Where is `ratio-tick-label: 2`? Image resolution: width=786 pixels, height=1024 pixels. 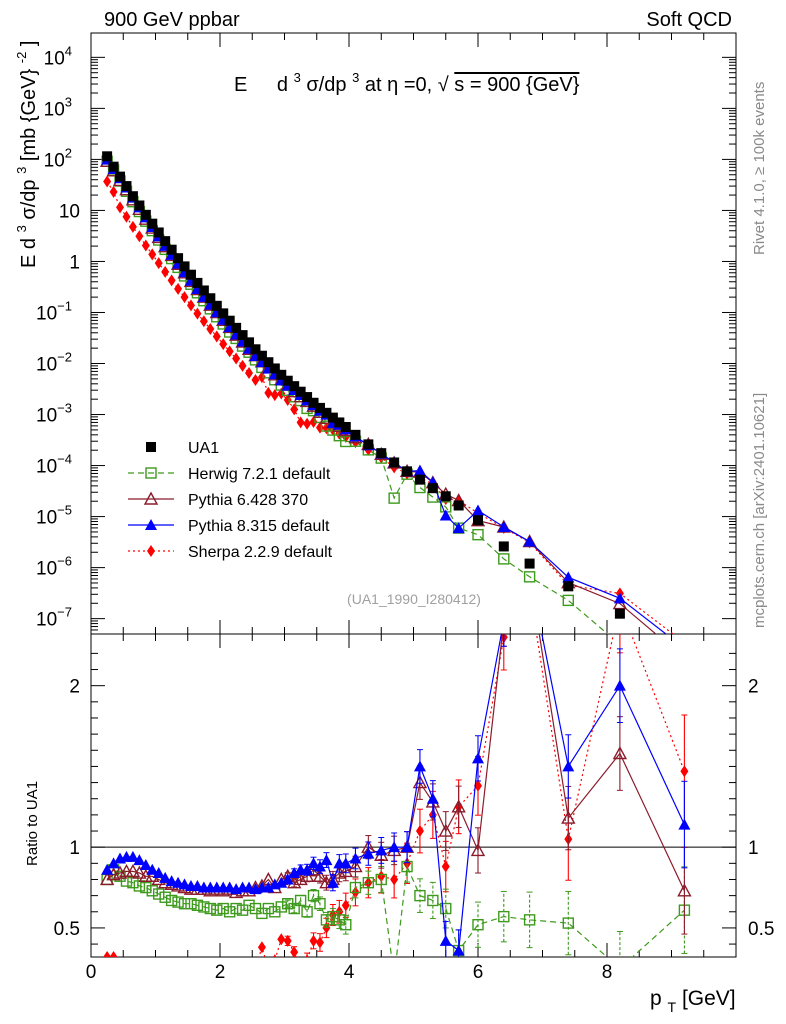
ratio-tick-label: 2 is located at coordinates (74, 687).